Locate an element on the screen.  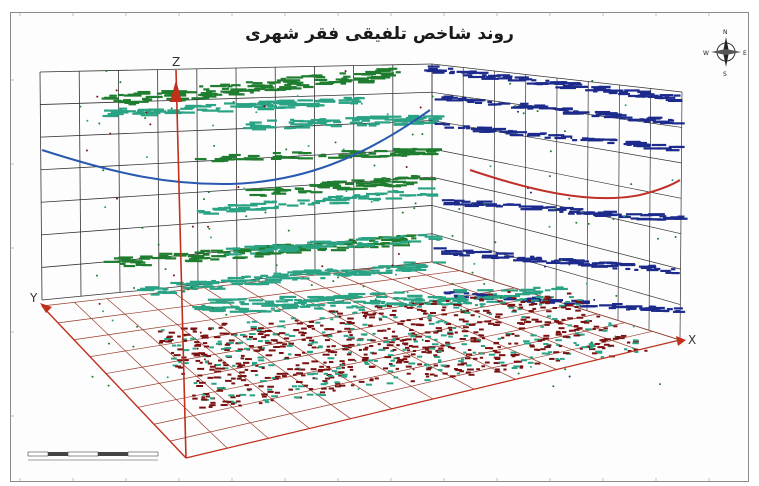
south-label: S is located at coordinates (725, 74).